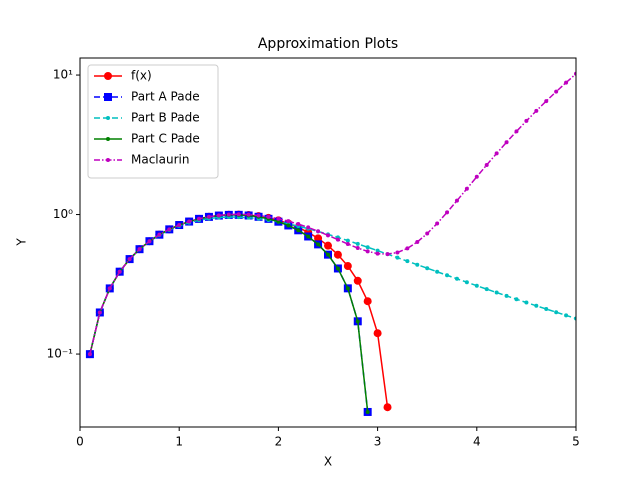  What do you see at coordinates (22, 242) in the screenshot?
I see `y-axis-label: Y` at bounding box center [22, 242].